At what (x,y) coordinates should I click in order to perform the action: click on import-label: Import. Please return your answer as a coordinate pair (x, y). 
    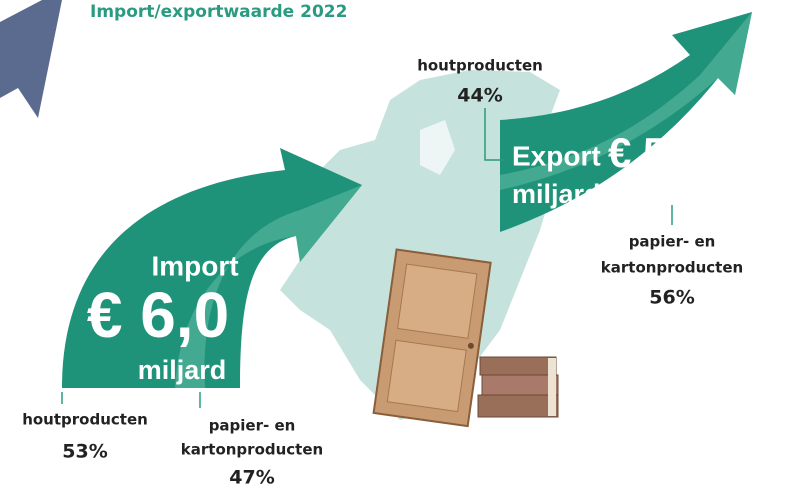
    Looking at the image, I should click on (194, 265).